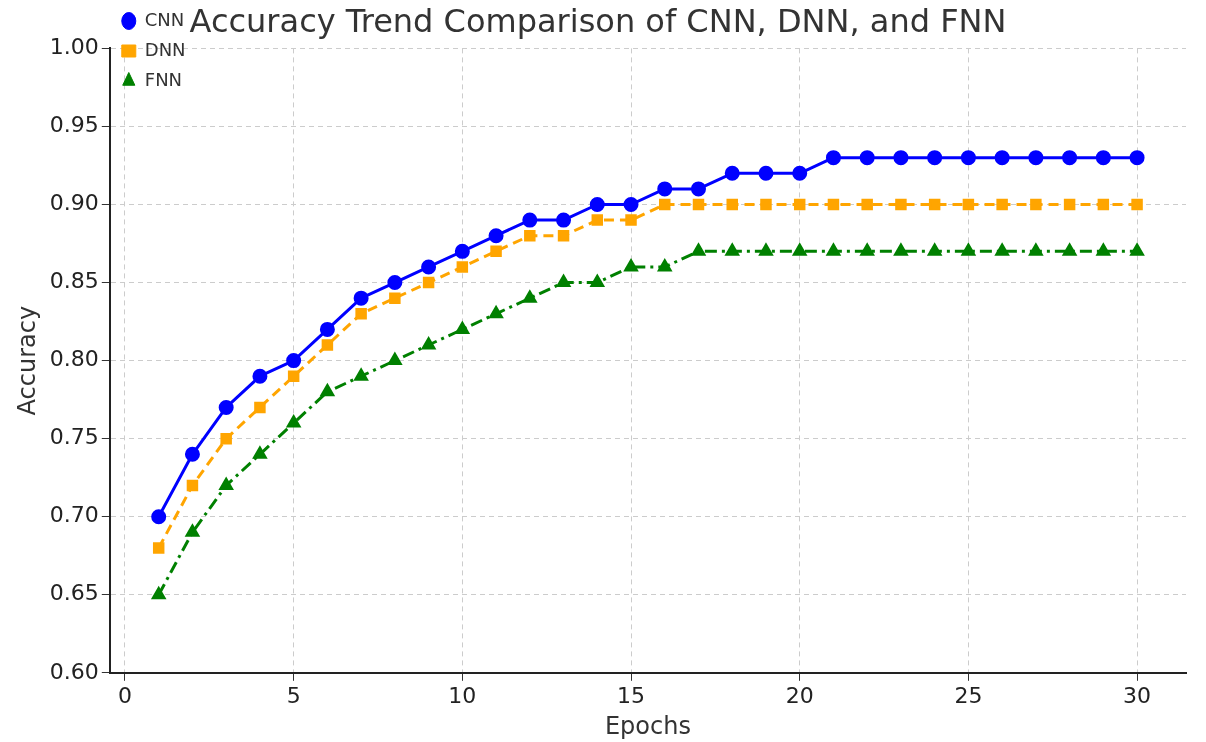 The height and width of the screenshot is (742, 1206). What do you see at coordinates (1137, 695) in the screenshot?
I see `x-tick-label: 30` at bounding box center [1137, 695].